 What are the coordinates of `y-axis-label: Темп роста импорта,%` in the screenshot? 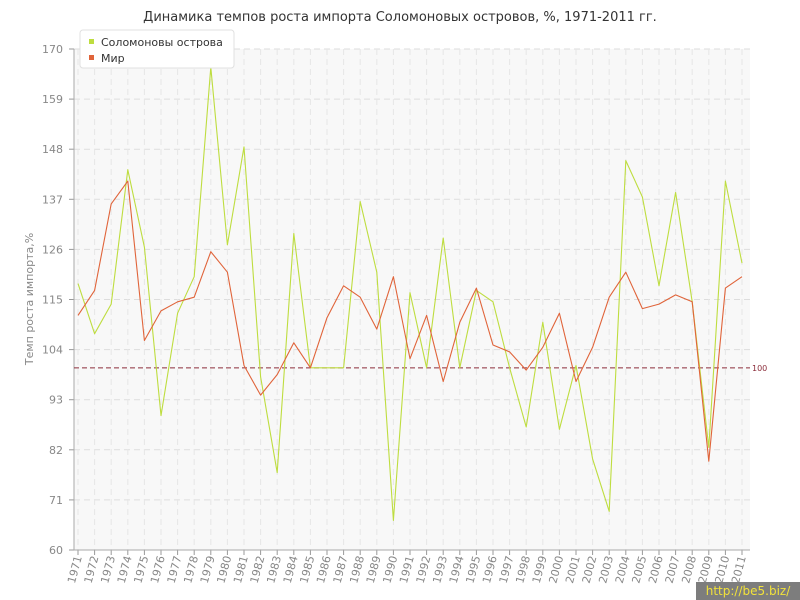 It's located at (29, 299).